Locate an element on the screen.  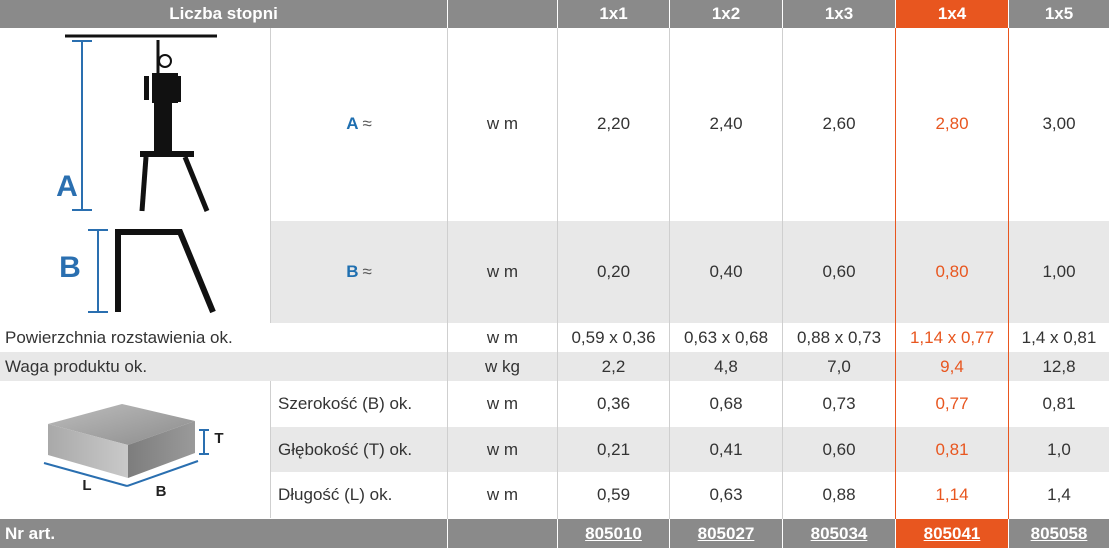
row-letter: A is located at coordinates (352, 123).